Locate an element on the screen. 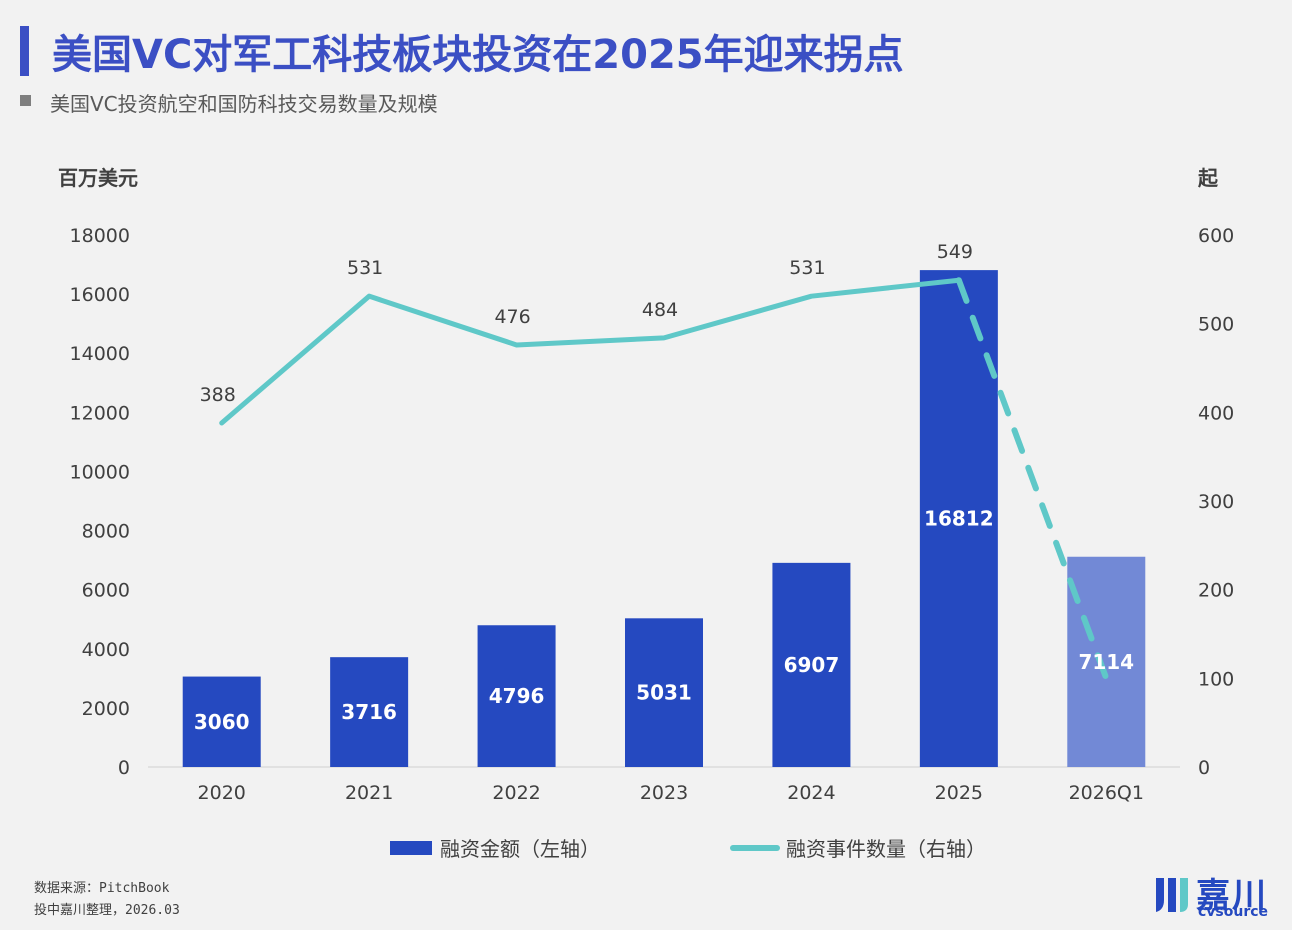 Image resolution: width=1292 pixels, height=930 pixels. y-left-tick-label: 16000 is located at coordinates (100, 295).